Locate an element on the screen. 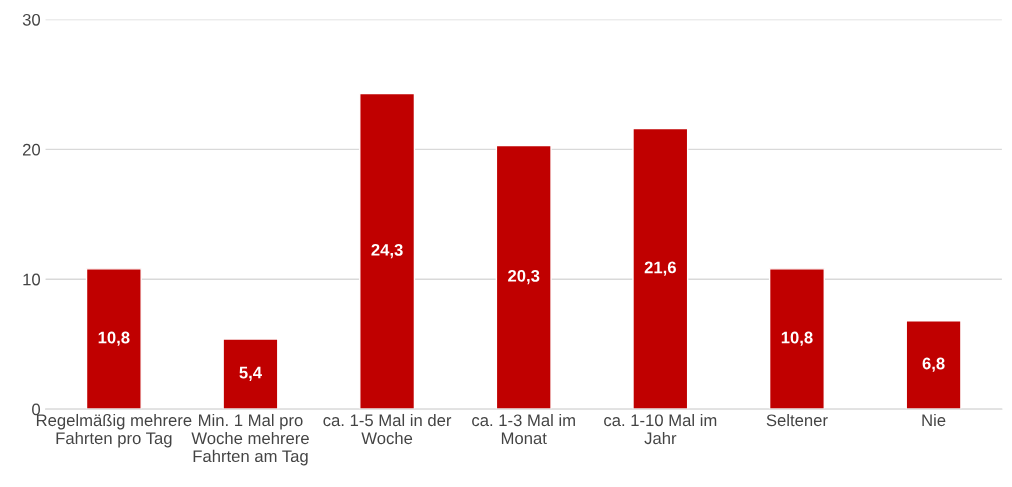  x-tick-label: ca. 1-5 Mal in der Woche is located at coordinates (387, 429).